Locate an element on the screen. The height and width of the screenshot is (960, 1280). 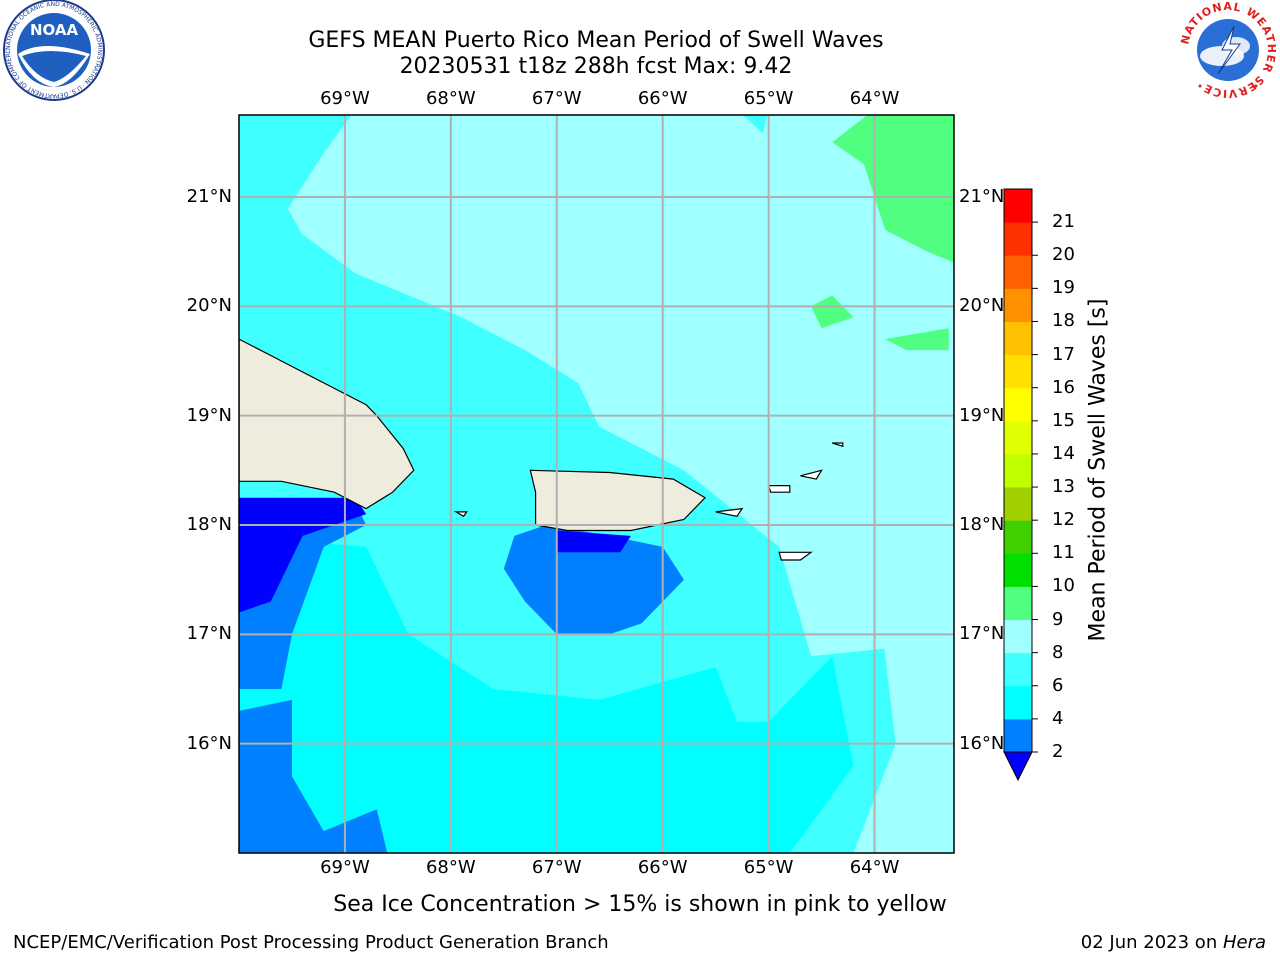
colorbar-frame is located at coordinates (1018, 470).